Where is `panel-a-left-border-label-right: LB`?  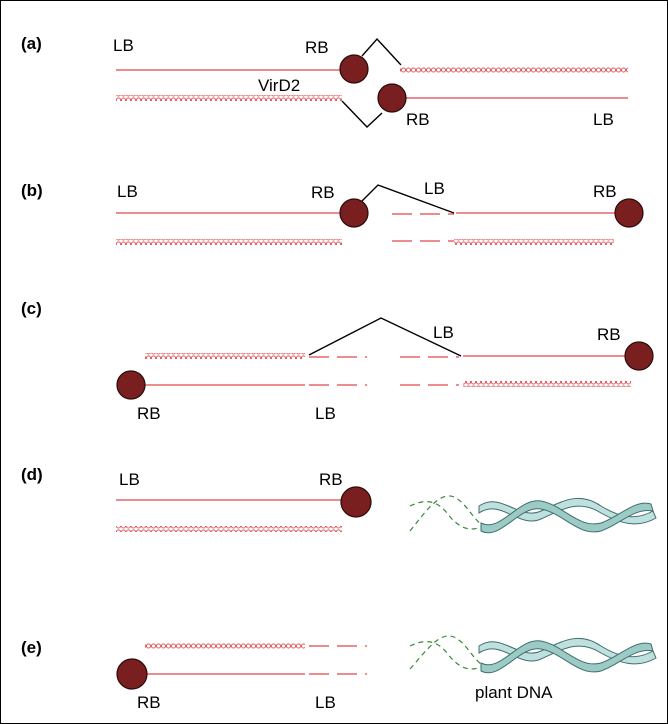 panel-a-left-border-label-right: LB is located at coordinates (603, 119).